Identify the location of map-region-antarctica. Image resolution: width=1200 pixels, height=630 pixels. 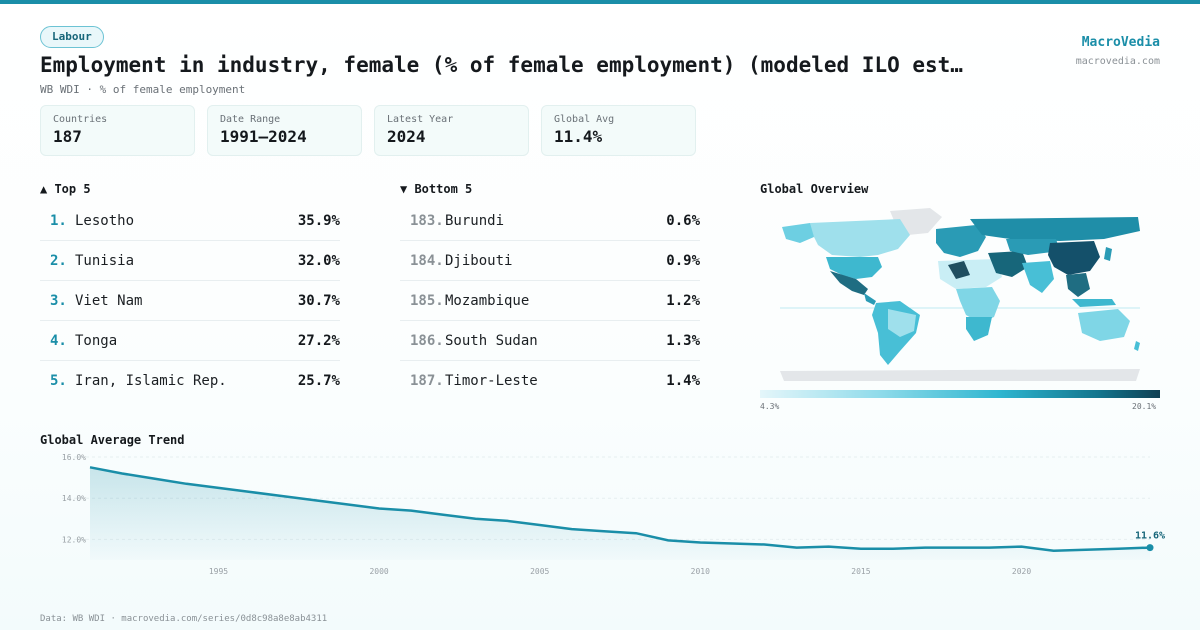
(960, 375).